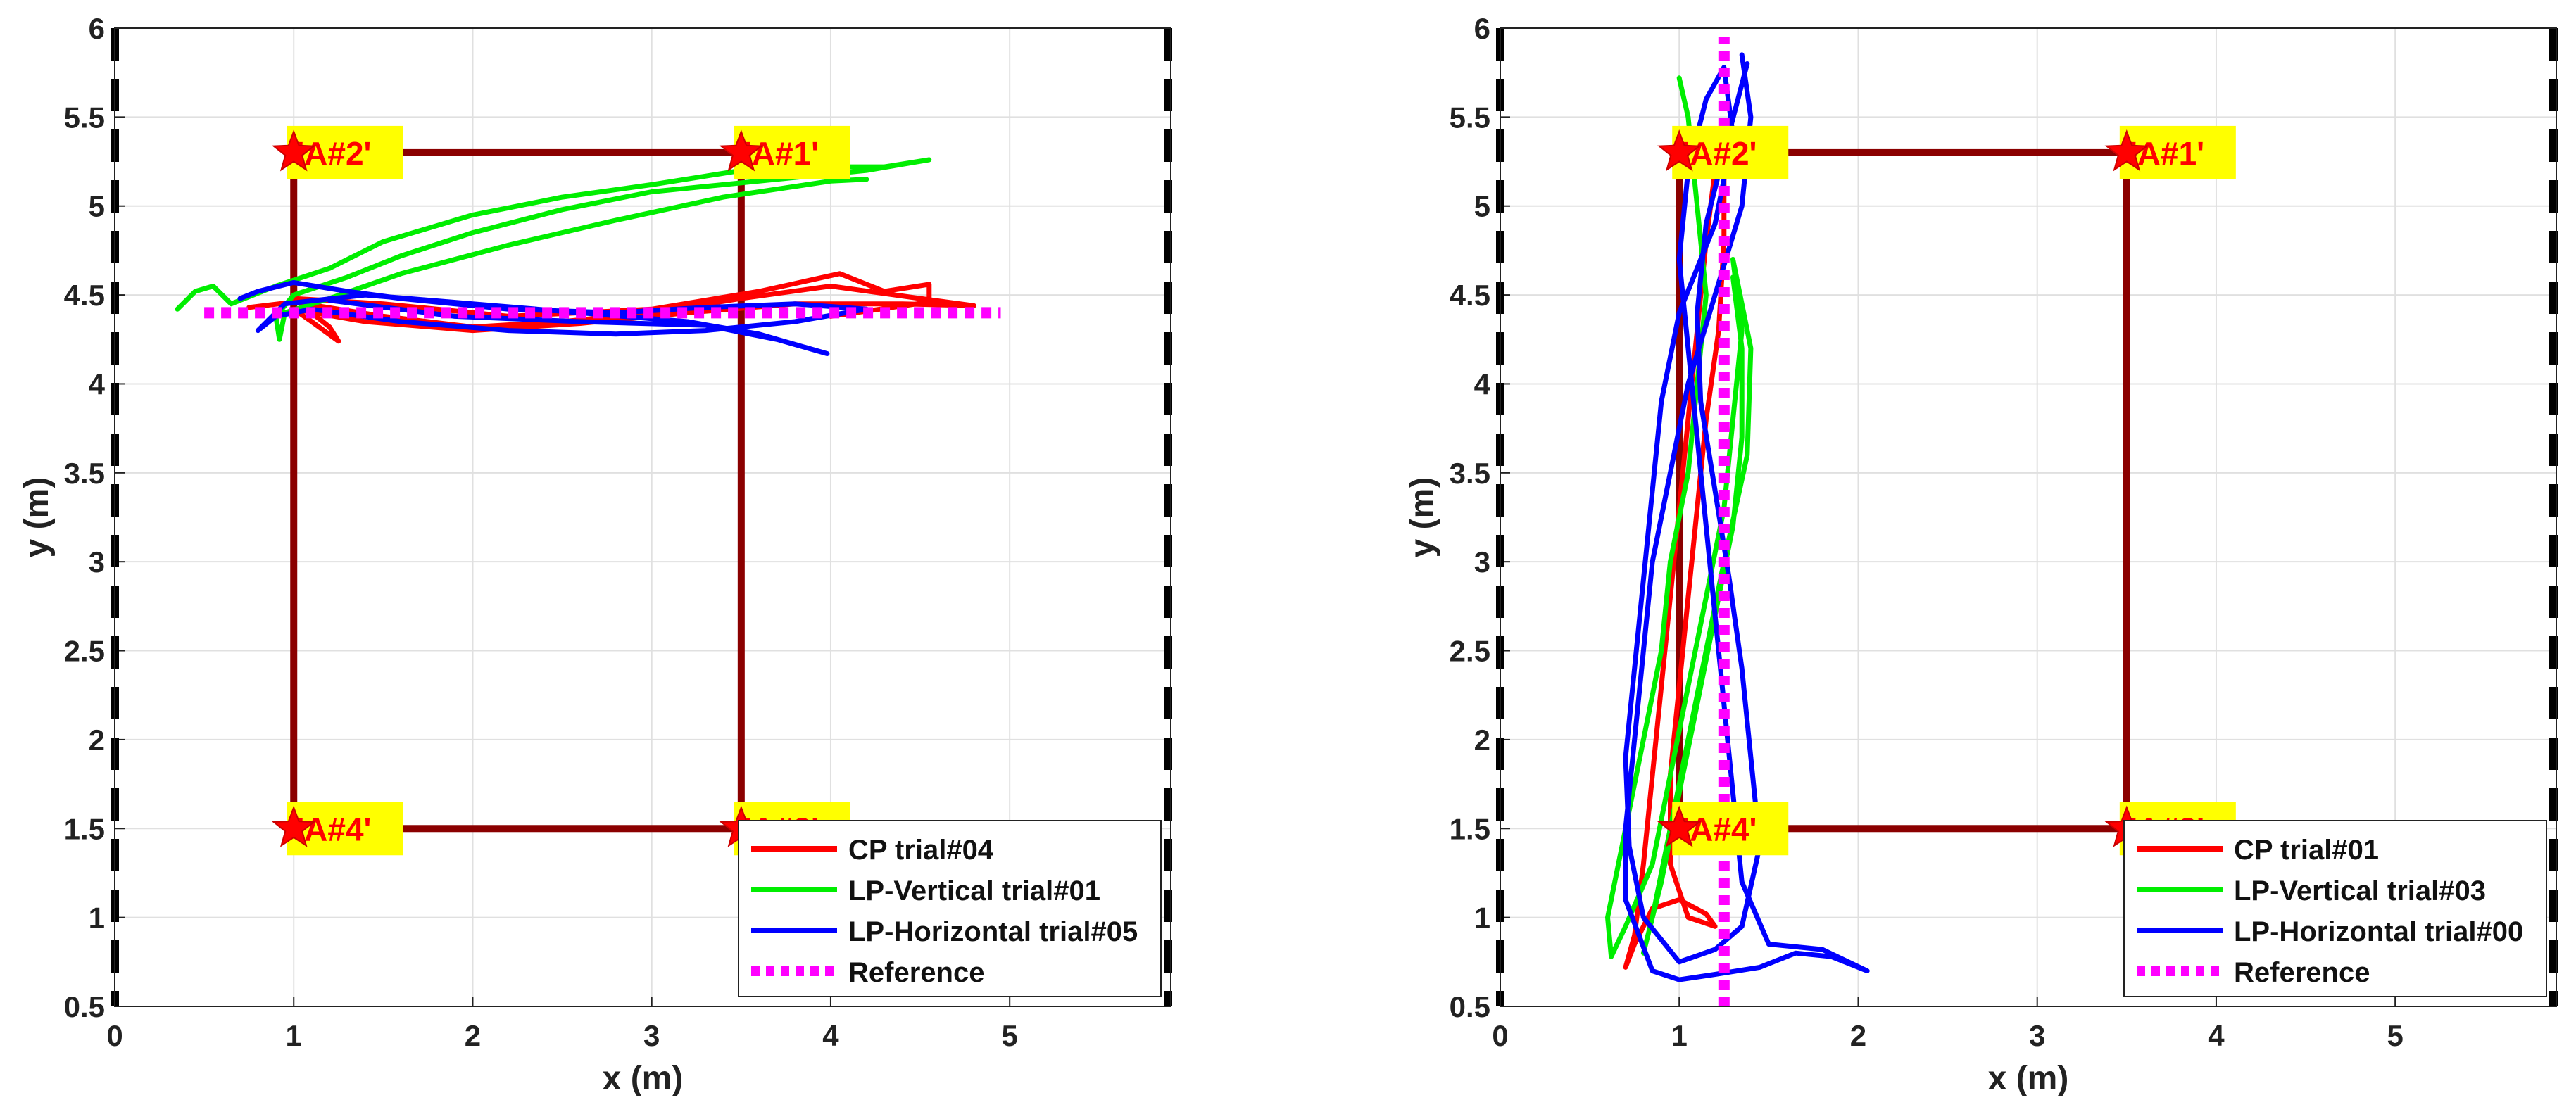 This screenshot has width=2576, height=1119. I want to click on legend-entry: LP-Vertical trial#03, so click(2360, 890).